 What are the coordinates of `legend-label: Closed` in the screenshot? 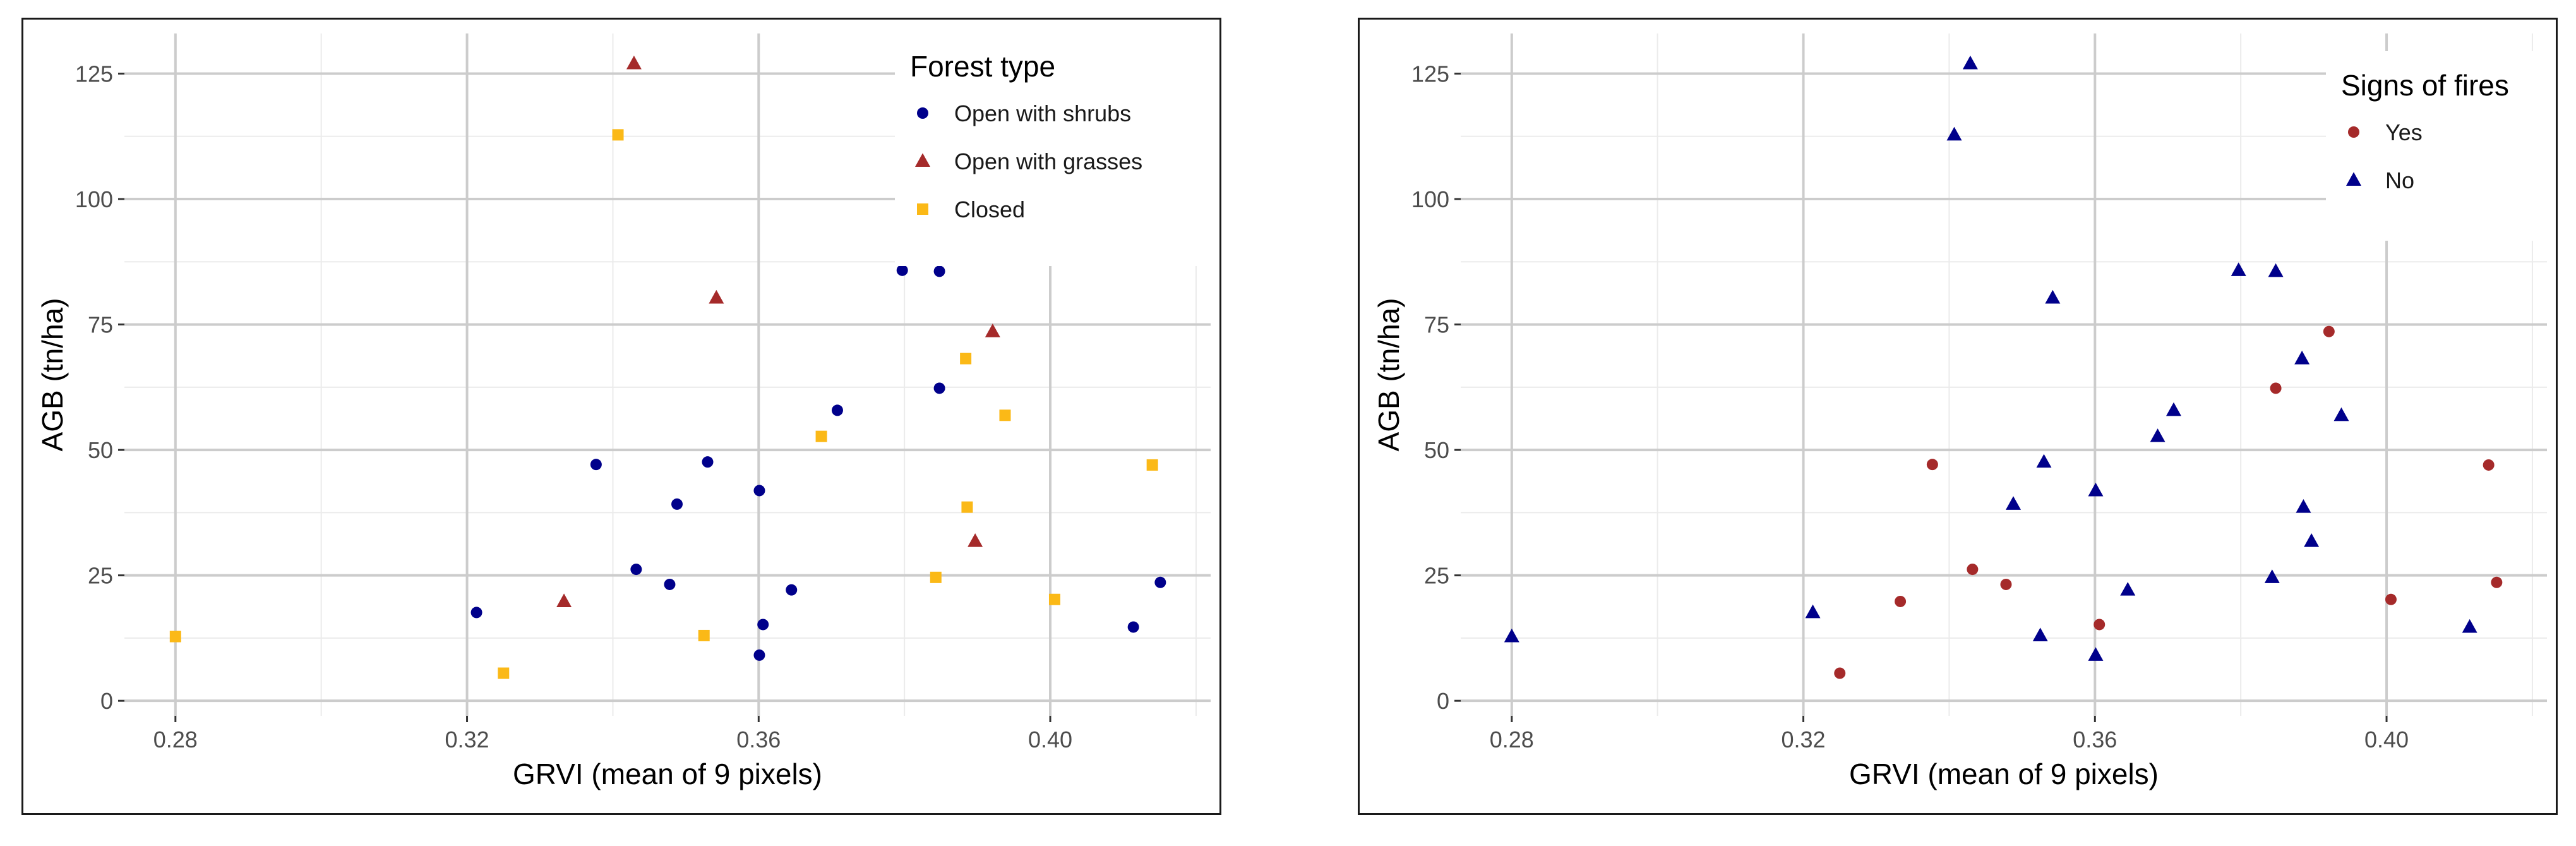 It's located at (989, 209).